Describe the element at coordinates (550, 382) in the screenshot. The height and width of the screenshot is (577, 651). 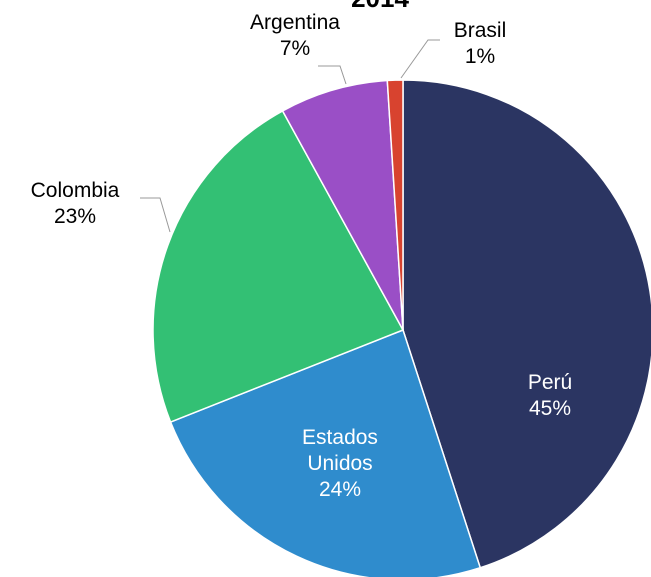
I see `category-label: Perú` at that location.